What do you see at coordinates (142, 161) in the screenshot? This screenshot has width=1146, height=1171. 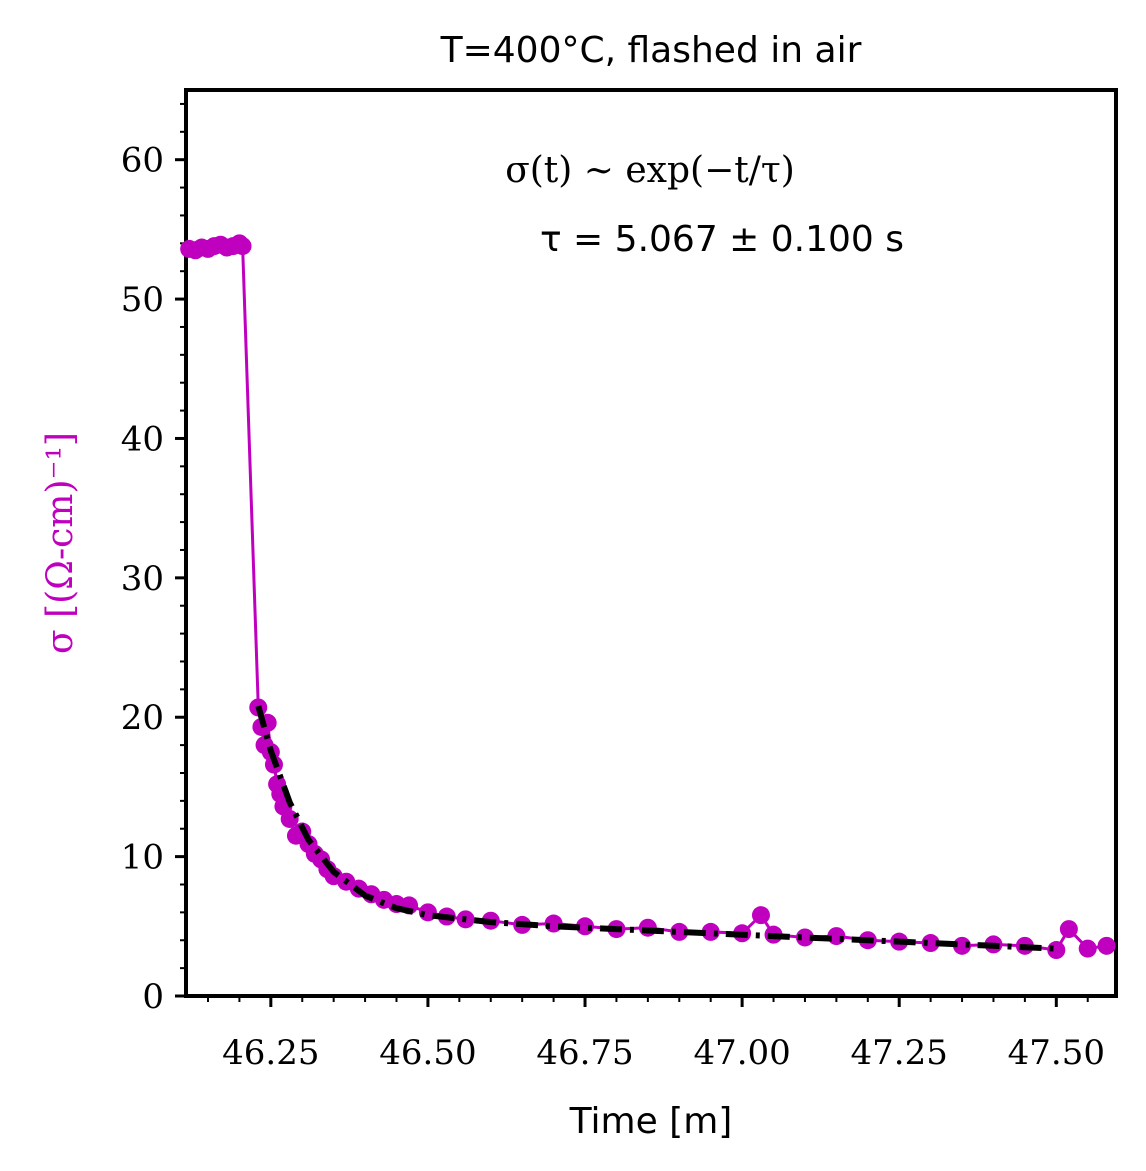 I see `y-tick-label: 60` at bounding box center [142, 161].